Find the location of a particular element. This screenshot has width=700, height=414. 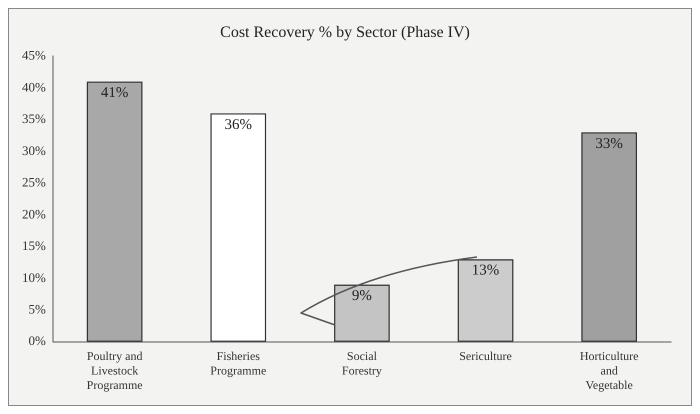

y-tick-label: 40% is located at coordinates (34, 86).